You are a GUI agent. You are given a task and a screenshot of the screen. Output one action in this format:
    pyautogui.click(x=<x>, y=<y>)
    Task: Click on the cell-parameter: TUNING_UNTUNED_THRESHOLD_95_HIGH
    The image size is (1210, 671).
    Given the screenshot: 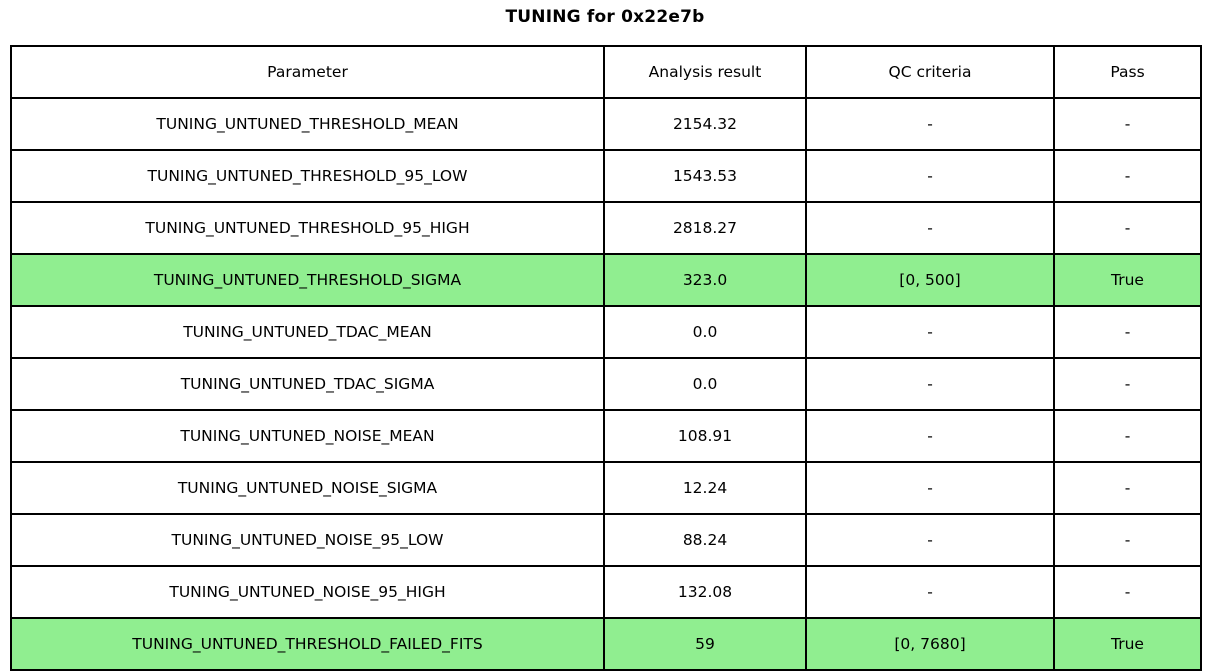 What is the action you would take?
    pyautogui.click(x=307, y=228)
    